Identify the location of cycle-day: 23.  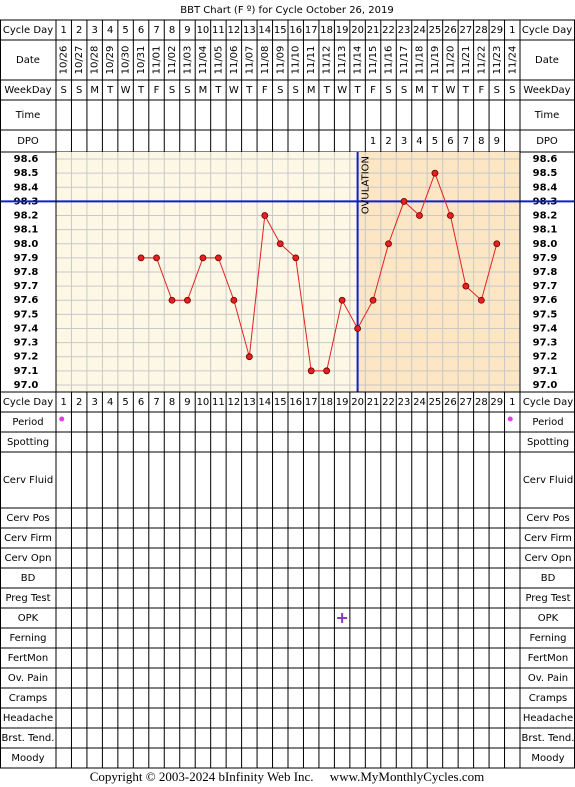
(404, 30).